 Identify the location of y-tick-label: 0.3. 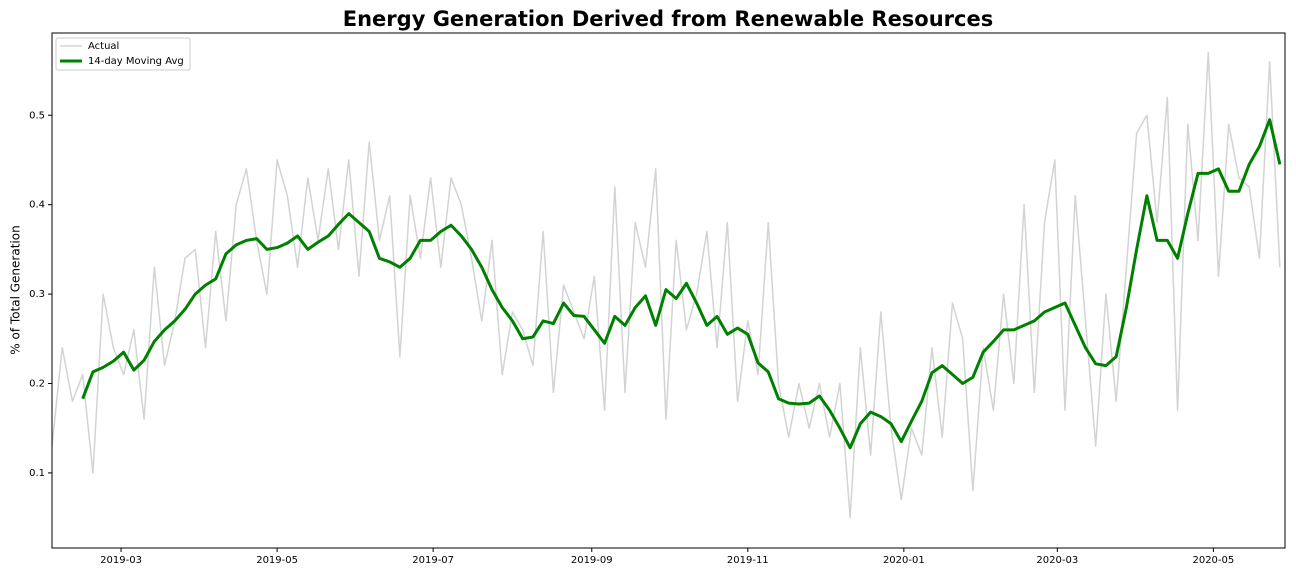
(37, 294).